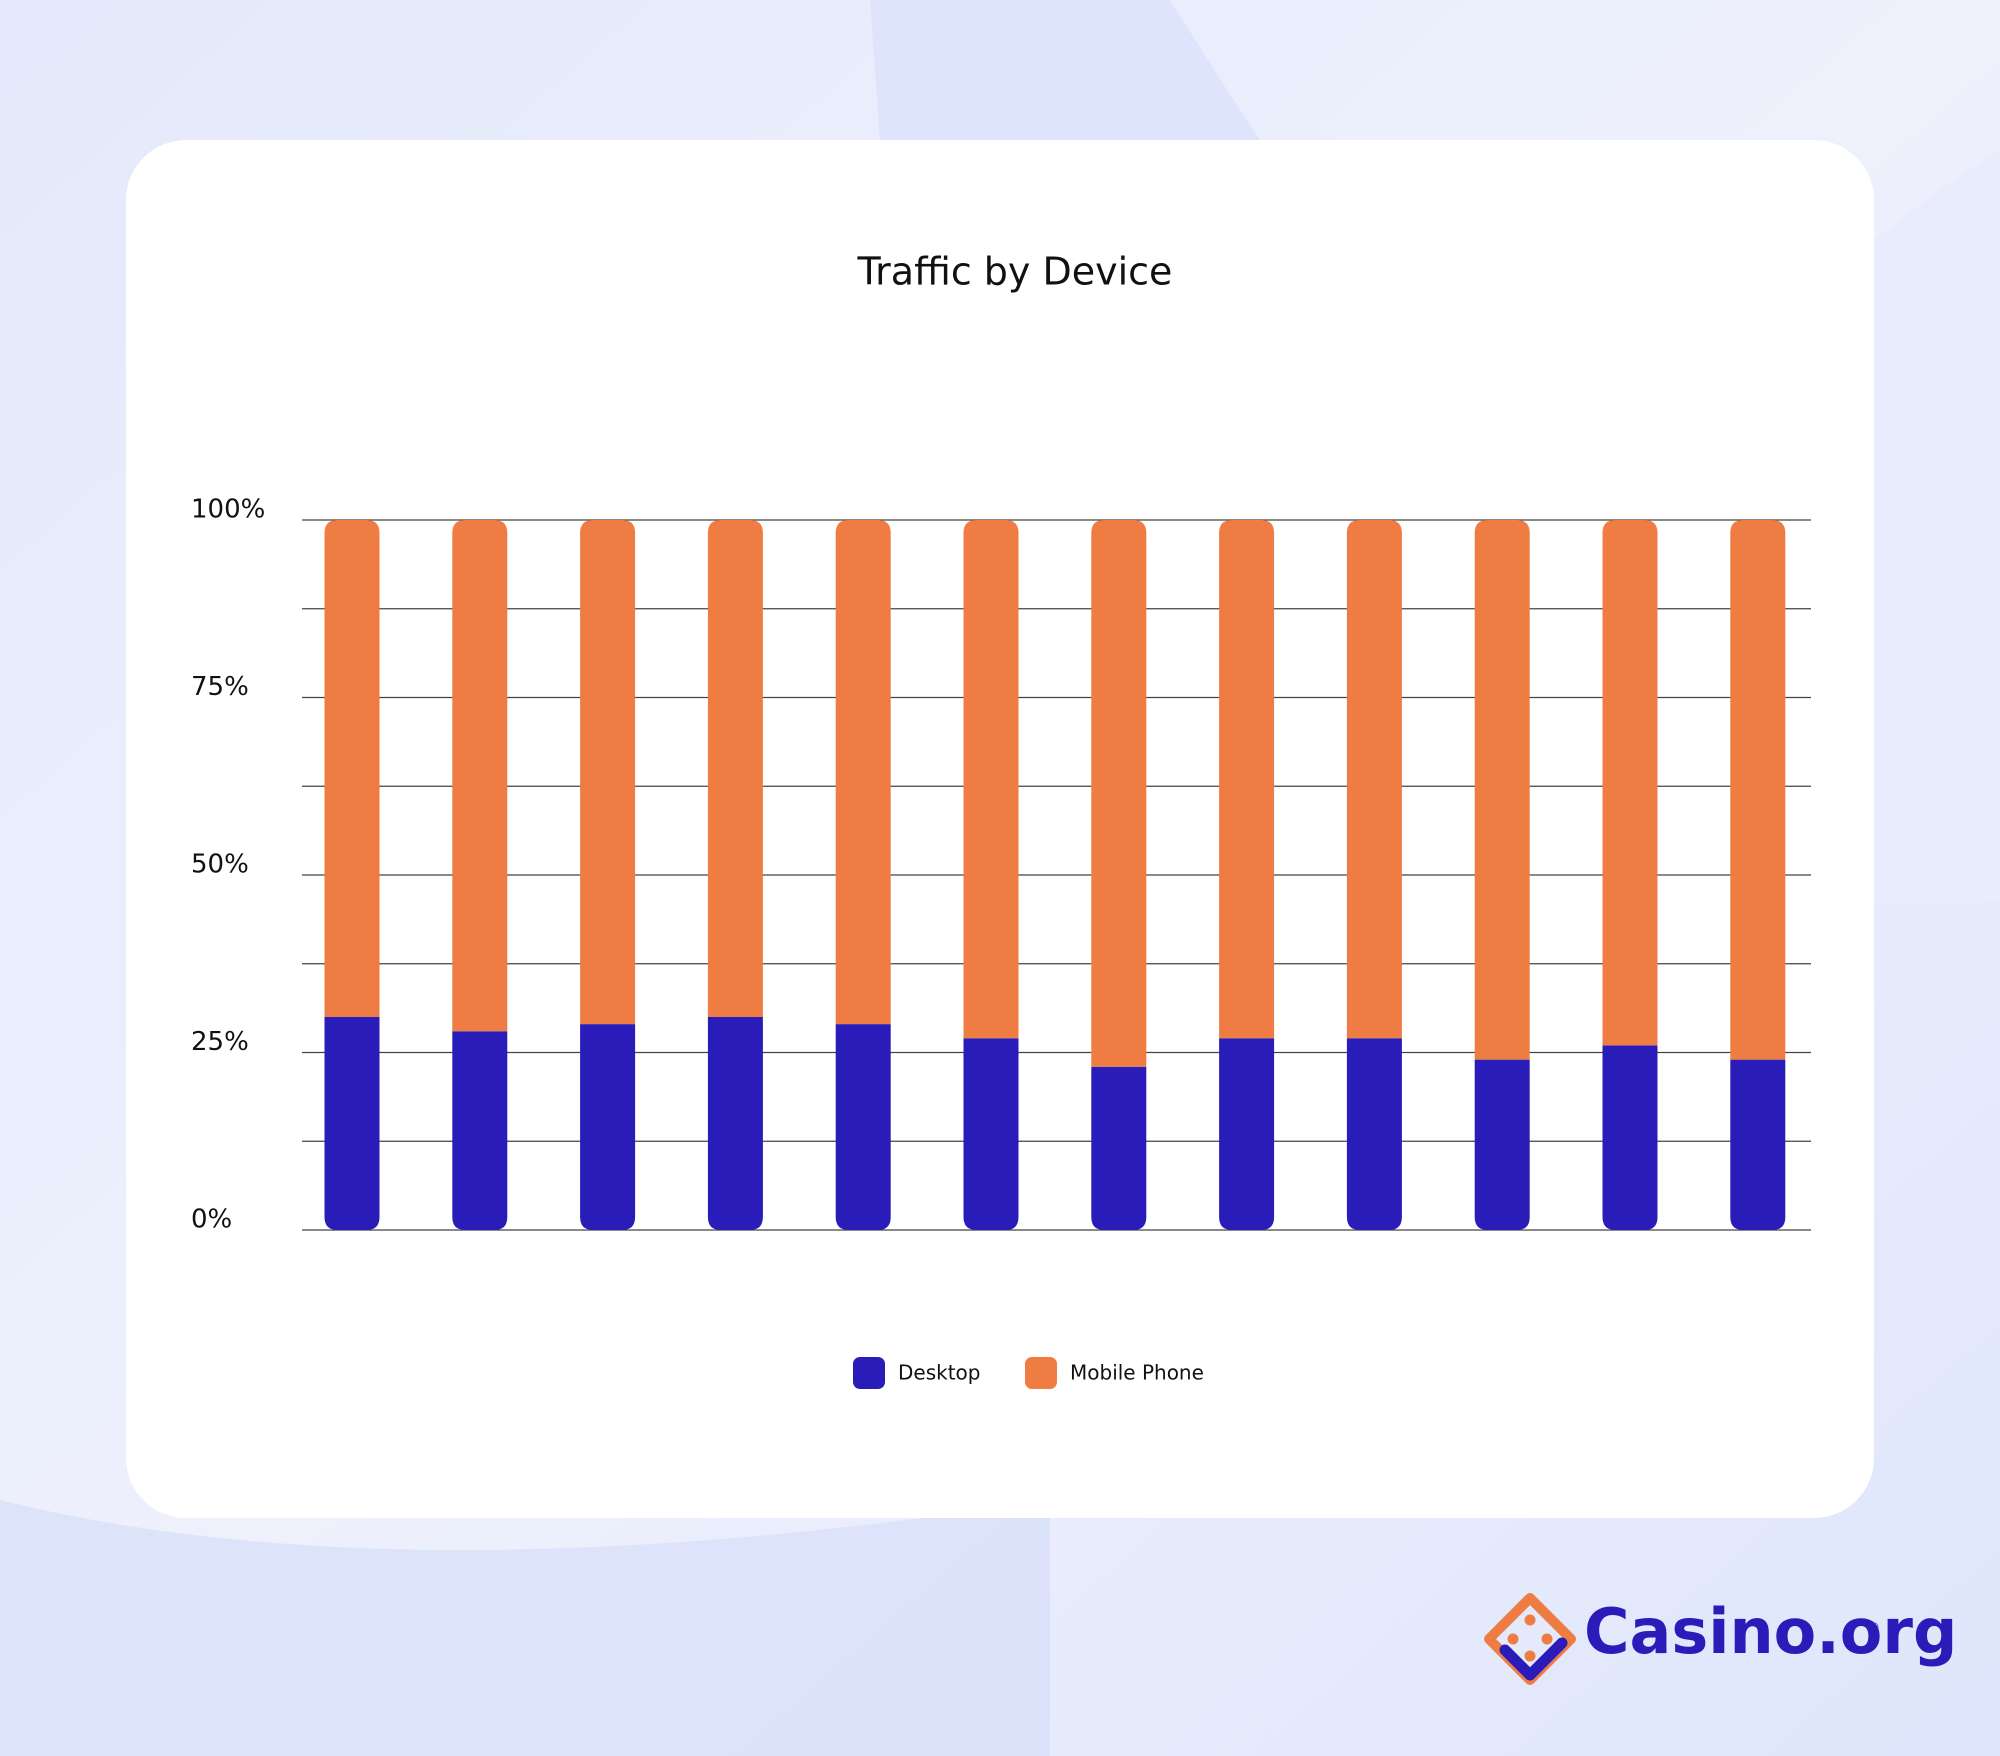 This screenshot has width=2000, height=1756. Describe the element at coordinates (220, 687) in the screenshot. I see `y-tick-label: 75%` at that location.